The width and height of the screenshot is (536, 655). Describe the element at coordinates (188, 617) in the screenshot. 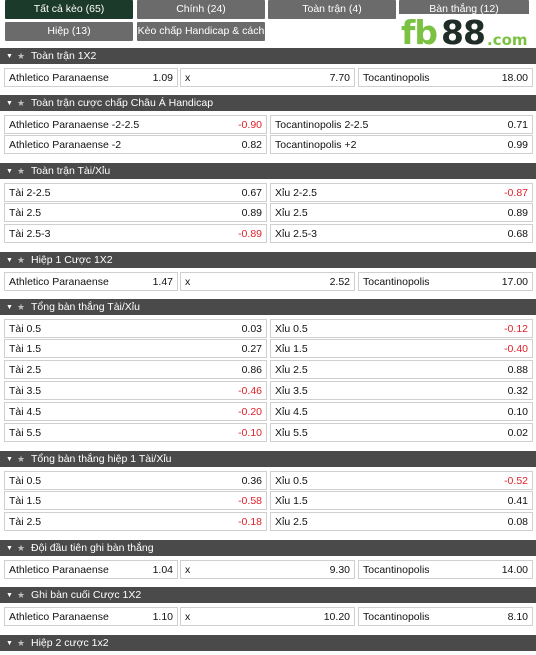

I see `selection-label: x` at that location.